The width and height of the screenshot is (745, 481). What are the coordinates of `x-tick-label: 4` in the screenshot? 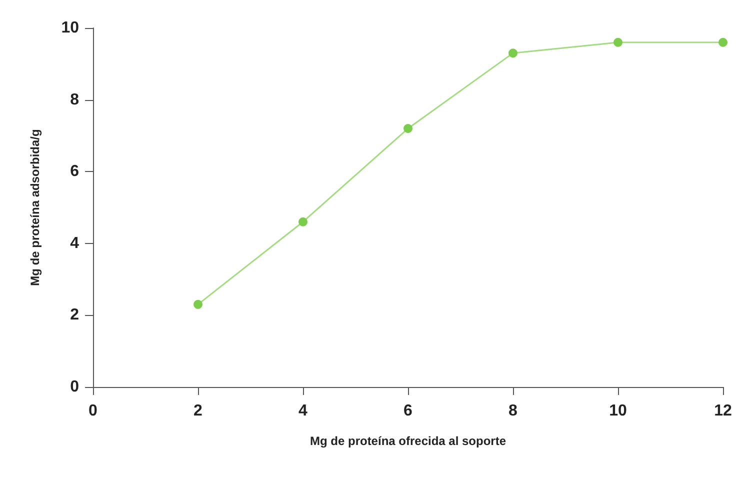 It's located at (303, 411).